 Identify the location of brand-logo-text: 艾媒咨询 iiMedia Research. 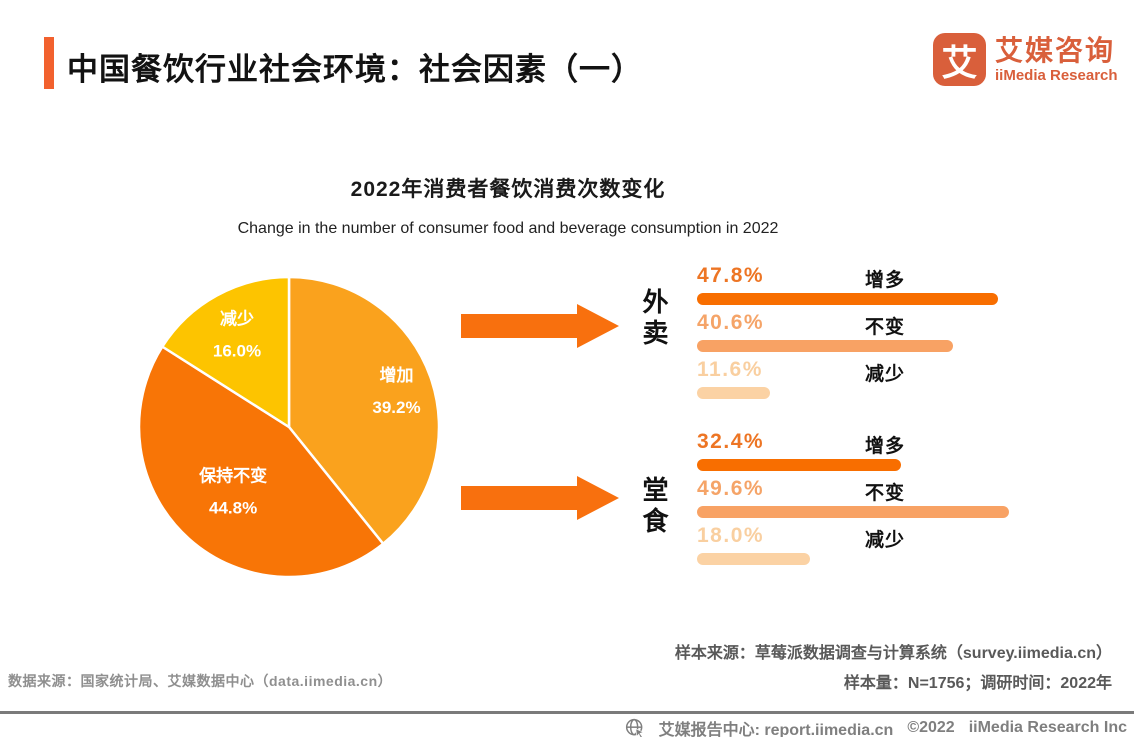
(1056, 58).